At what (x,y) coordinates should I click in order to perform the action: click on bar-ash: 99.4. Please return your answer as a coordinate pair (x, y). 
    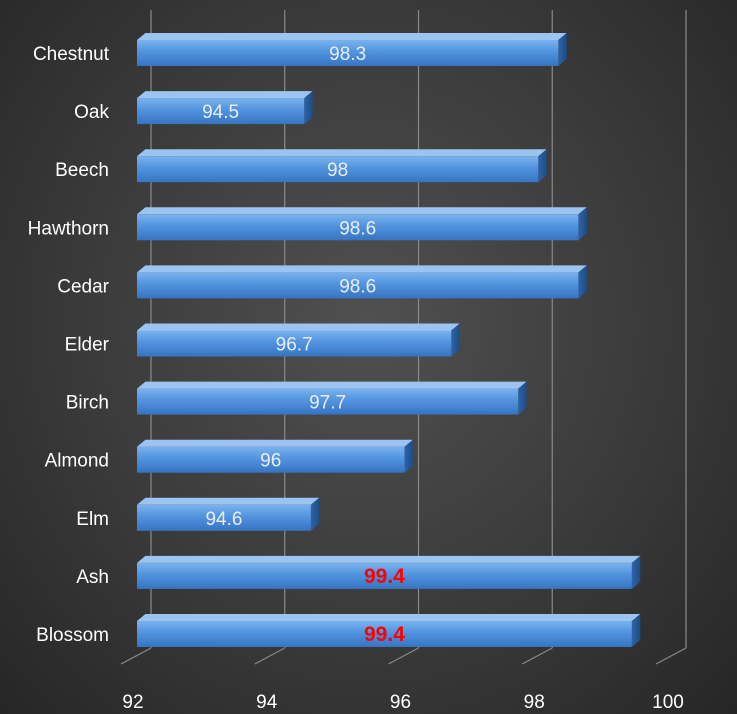
    Looking at the image, I should click on (389, 572).